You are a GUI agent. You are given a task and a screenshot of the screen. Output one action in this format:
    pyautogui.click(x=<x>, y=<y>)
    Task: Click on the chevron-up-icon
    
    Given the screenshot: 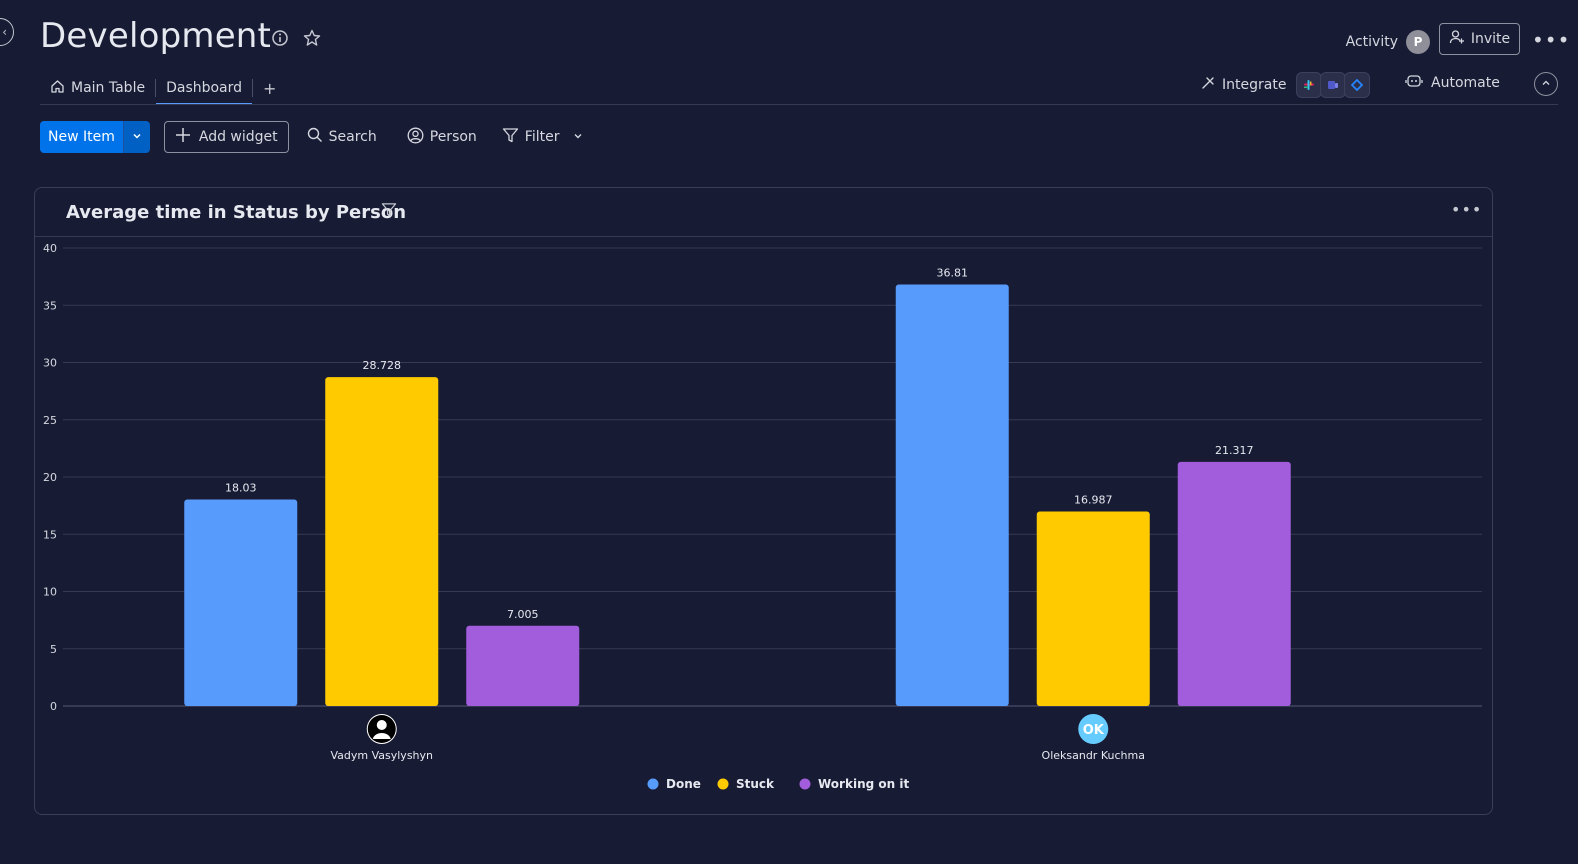 What is the action you would take?
    pyautogui.click(x=1546, y=84)
    